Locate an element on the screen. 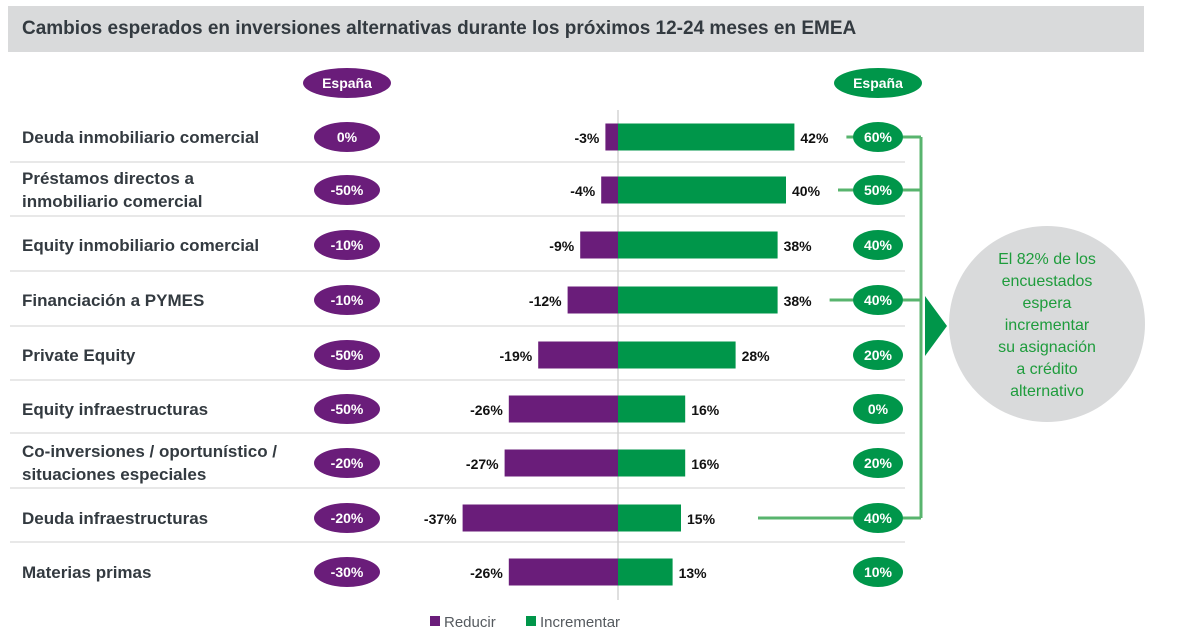 This screenshot has height=635, width=1177. espana-incrementar-value: 0% is located at coordinates (878, 409).